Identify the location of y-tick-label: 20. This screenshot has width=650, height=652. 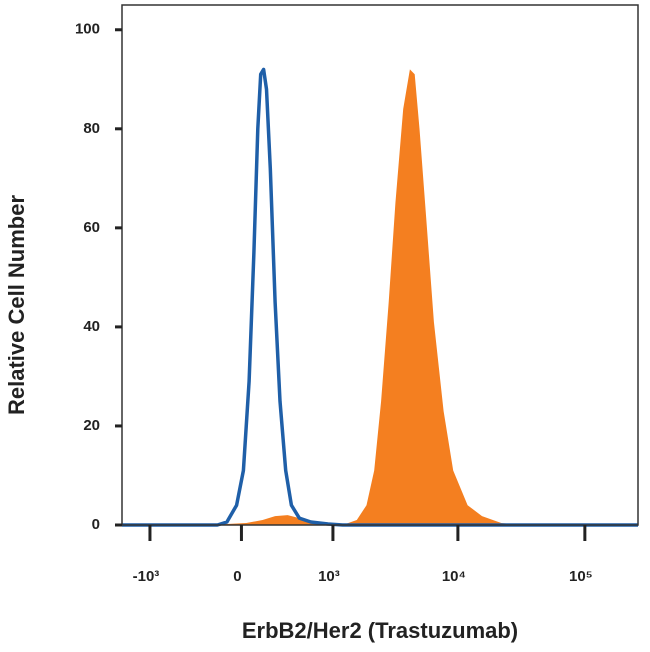
(91, 425).